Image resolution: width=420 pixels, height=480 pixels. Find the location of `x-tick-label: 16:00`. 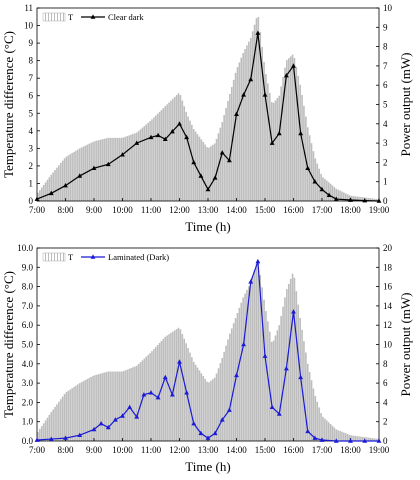

x-tick-label: 16:00 is located at coordinates (293, 210).